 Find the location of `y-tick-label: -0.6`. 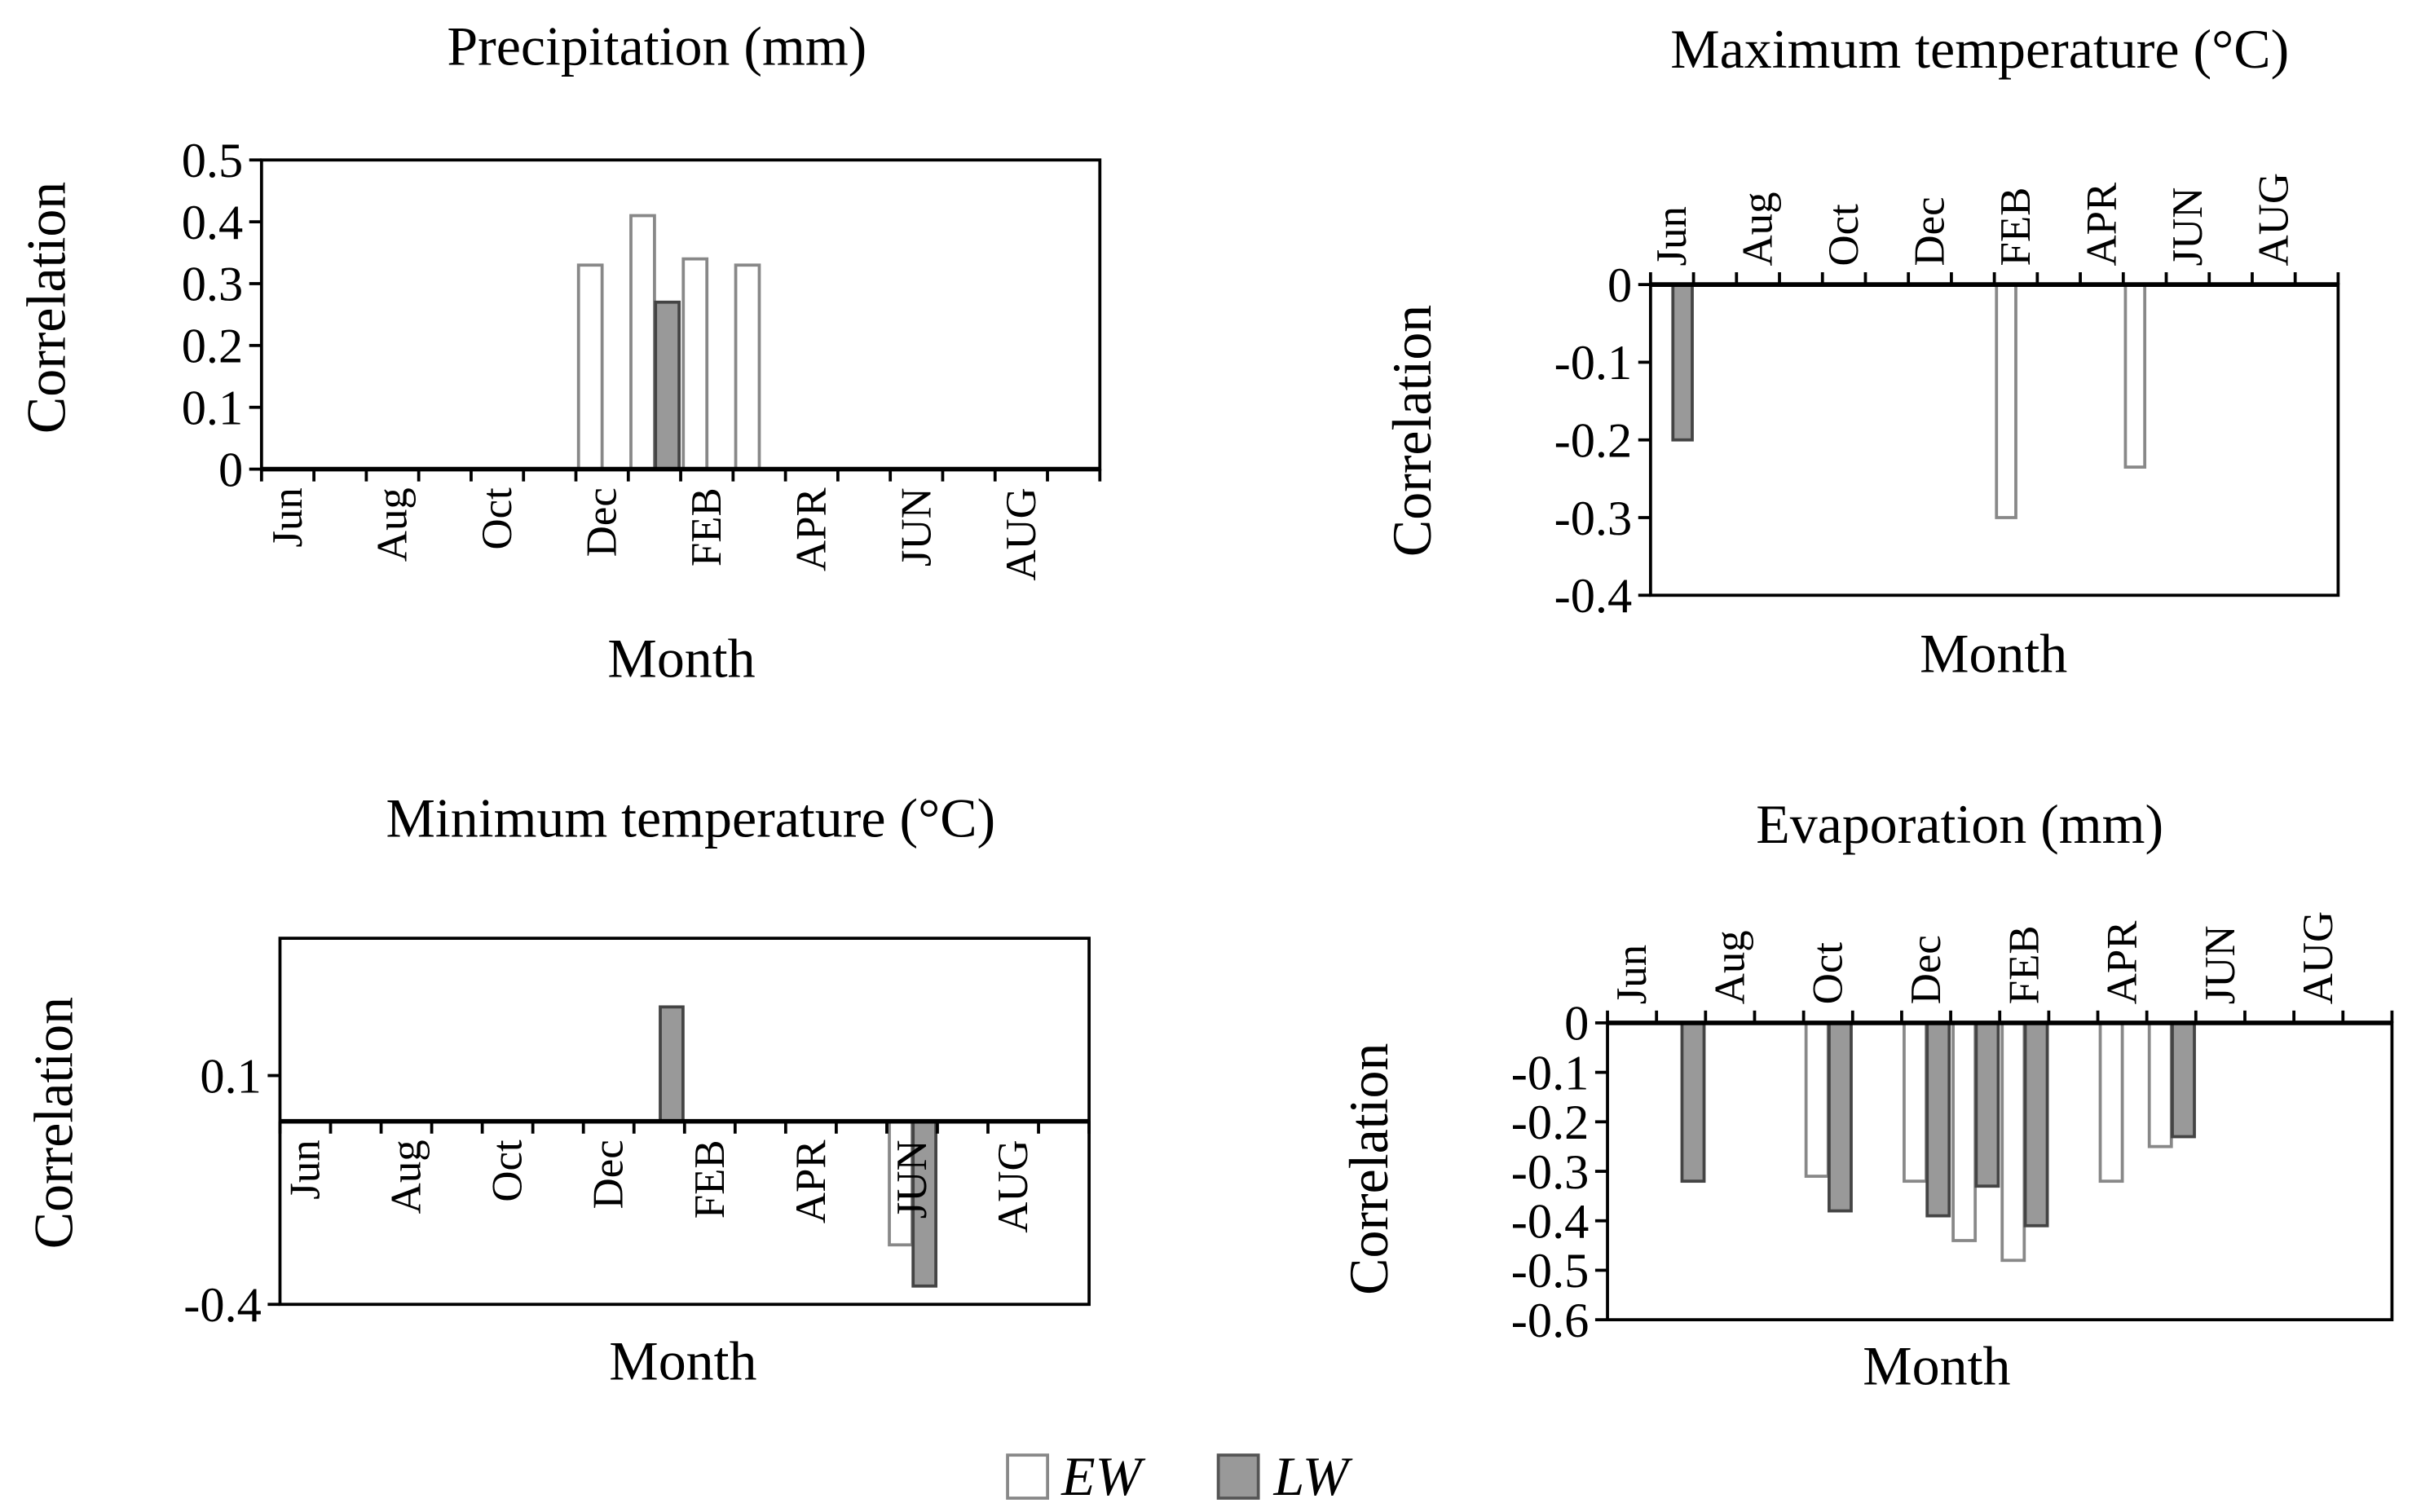

y-tick-label: -0.6 is located at coordinates (1551, 1321).